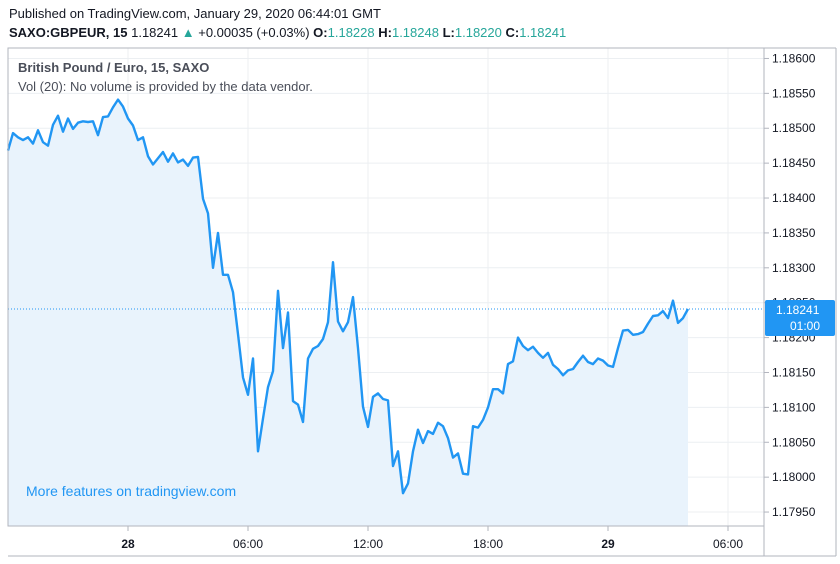 This screenshot has height=564, width=840. What do you see at coordinates (68, 32) in the screenshot?
I see `symbol-label: SAXO:GBPEUR, 15` at bounding box center [68, 32].